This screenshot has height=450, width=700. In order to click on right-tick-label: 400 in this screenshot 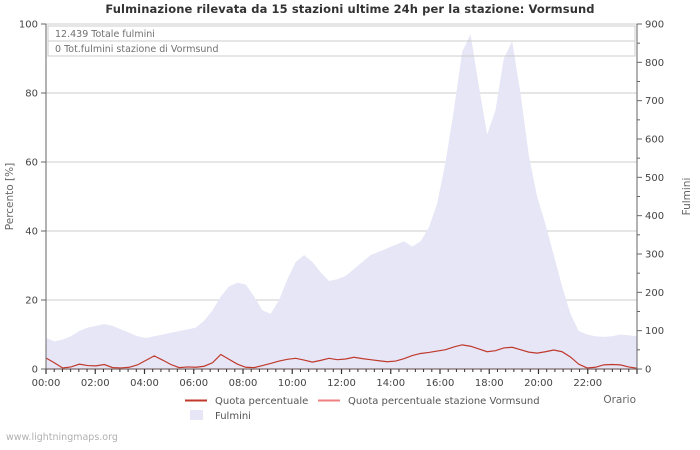, I will do `click(654, 216)`.